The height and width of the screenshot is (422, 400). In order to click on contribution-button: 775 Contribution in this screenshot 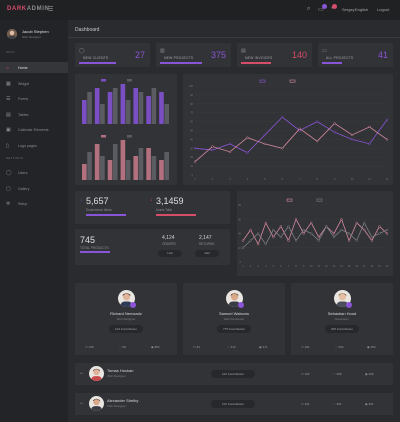, I will do `click(234, 329)`.